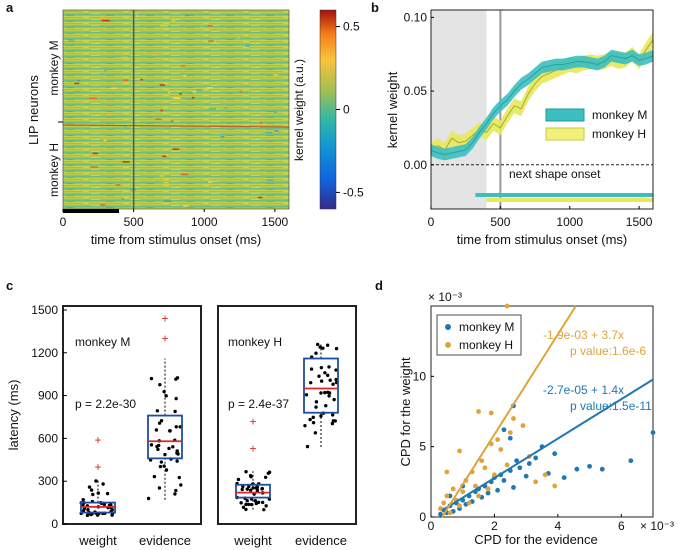 The width and height of the screenshot is (685, 550). I want to click on panel-label-b: b, so click(375, 7).